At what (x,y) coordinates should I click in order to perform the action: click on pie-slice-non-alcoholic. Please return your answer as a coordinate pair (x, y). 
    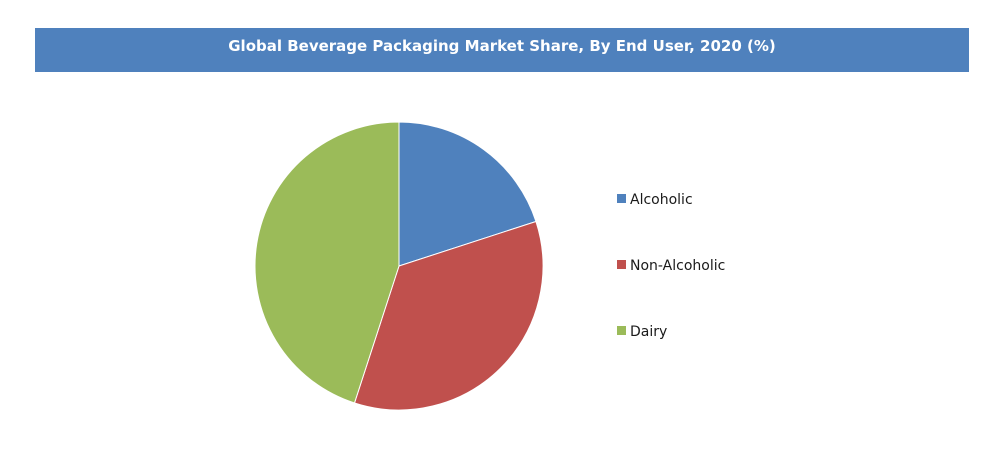
    Looking at the image, I should click on (448, 315).